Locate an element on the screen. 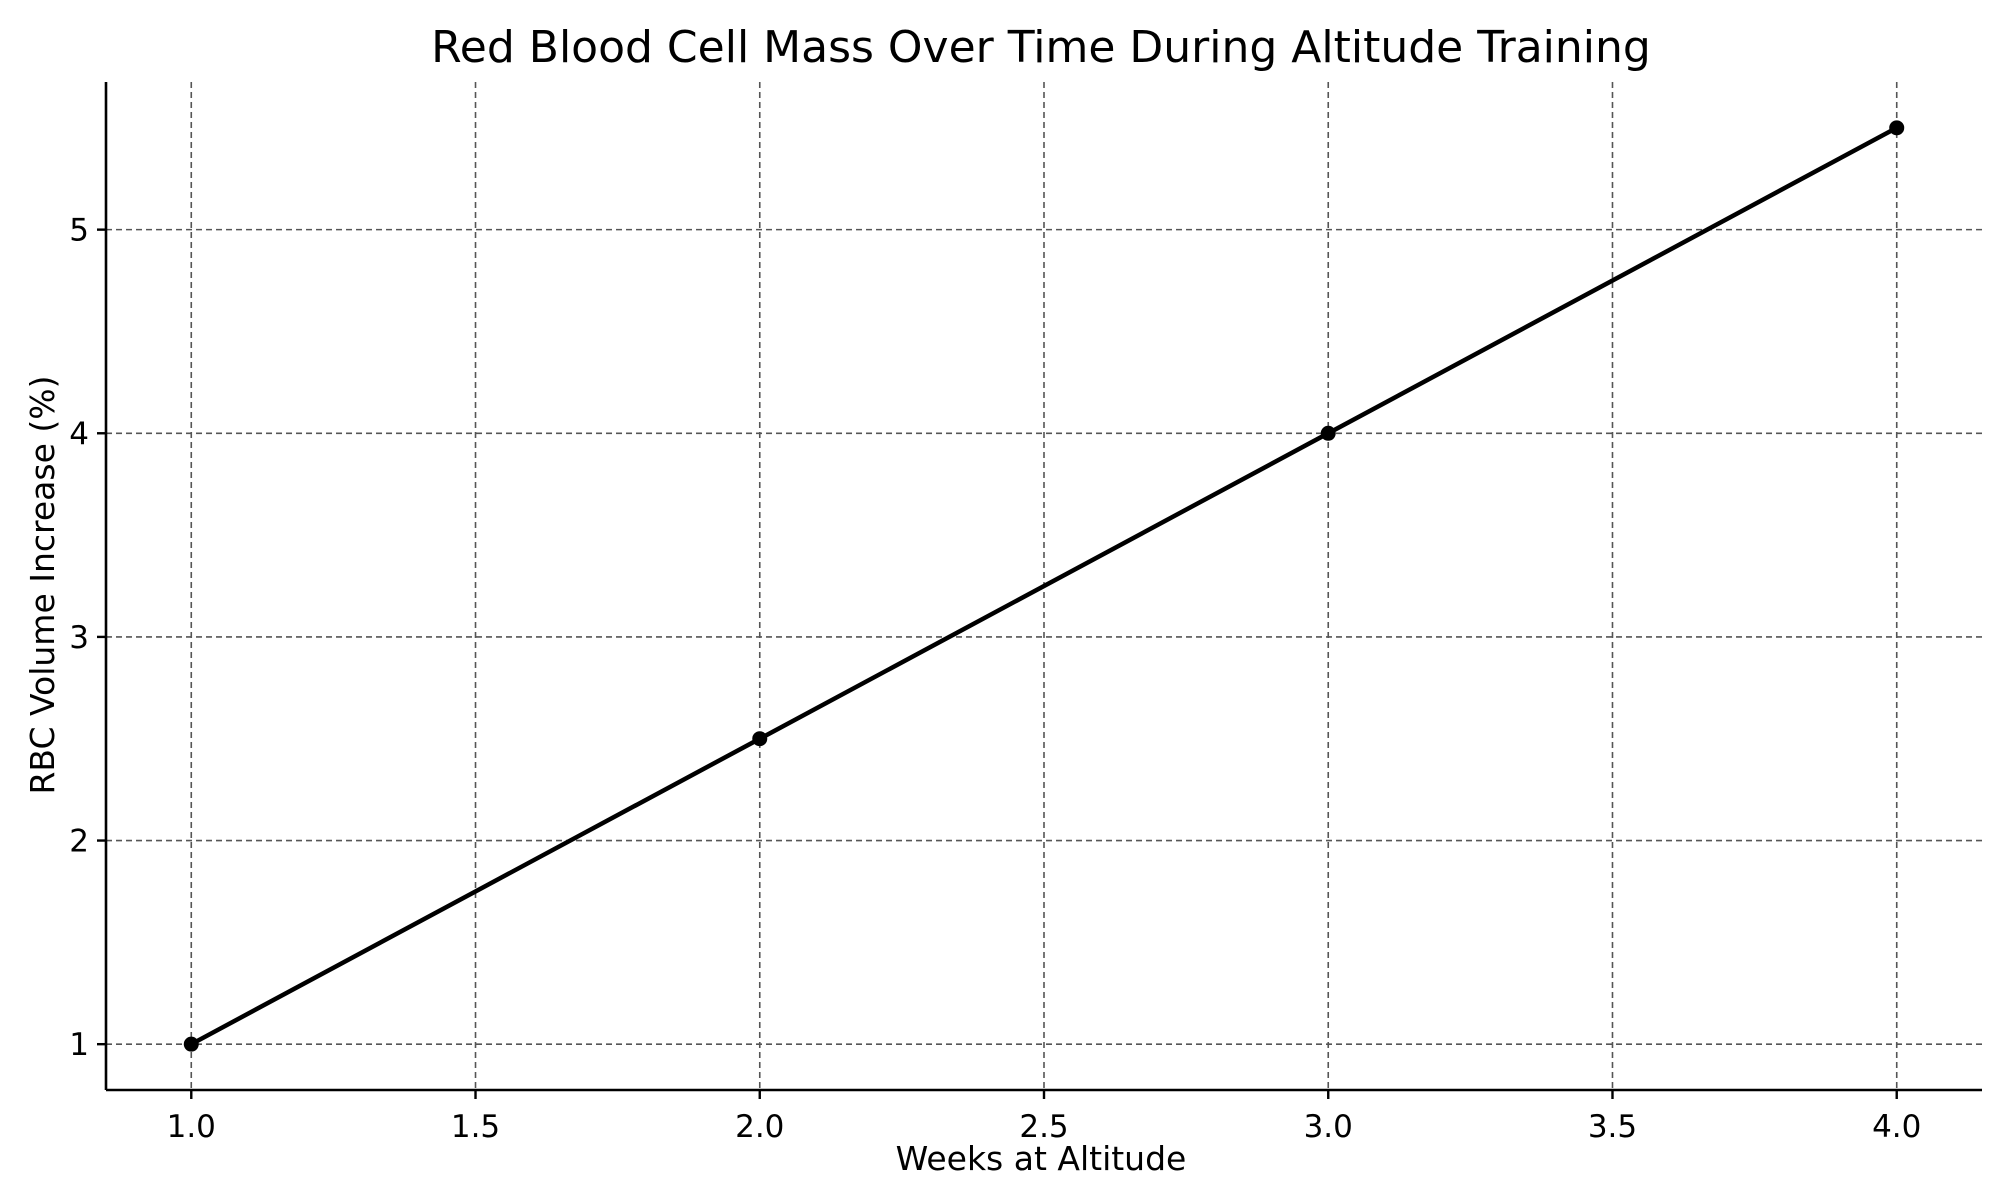  y-tick-label: 1 is located at coordinates (79, 1045).